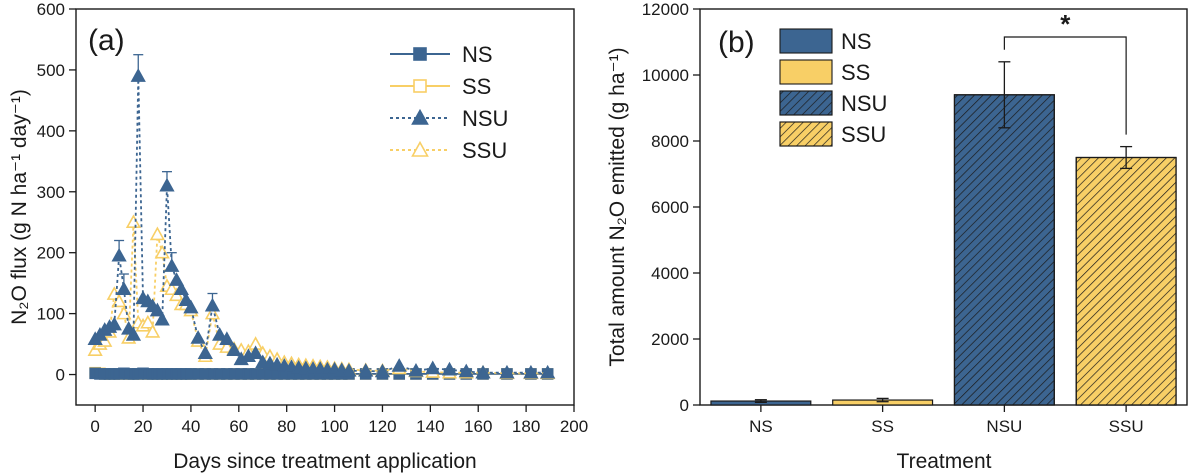 The width and height of the screenshot is (1200, 476). What do you see at coordinates (420, 86) in the screenshot?
I see `legend-marker-ss` at bounding box center [420, 86].